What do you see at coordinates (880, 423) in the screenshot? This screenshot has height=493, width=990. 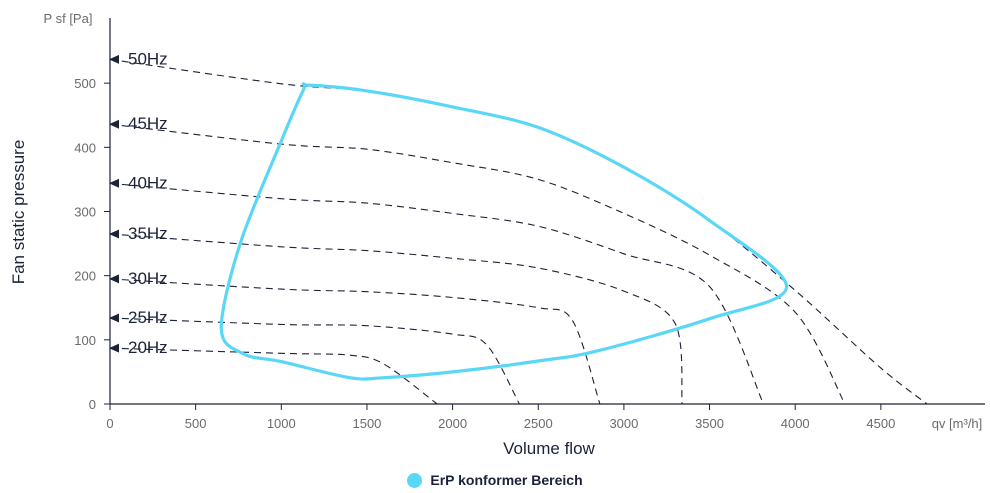 I see `x-tick-label: 4500` at bounding box center [880, 423].